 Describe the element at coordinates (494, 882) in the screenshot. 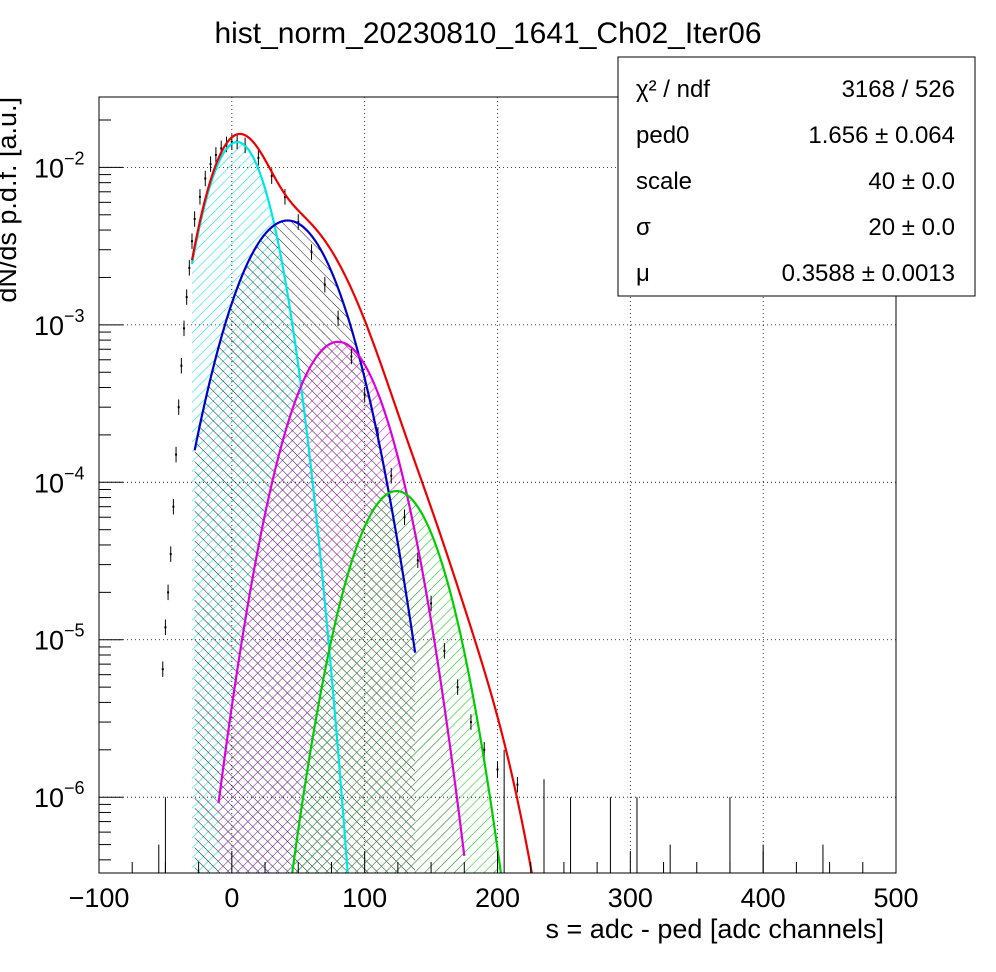

I see `x-axis-ticks: −100 0 100 200 300 400 500` at that location.